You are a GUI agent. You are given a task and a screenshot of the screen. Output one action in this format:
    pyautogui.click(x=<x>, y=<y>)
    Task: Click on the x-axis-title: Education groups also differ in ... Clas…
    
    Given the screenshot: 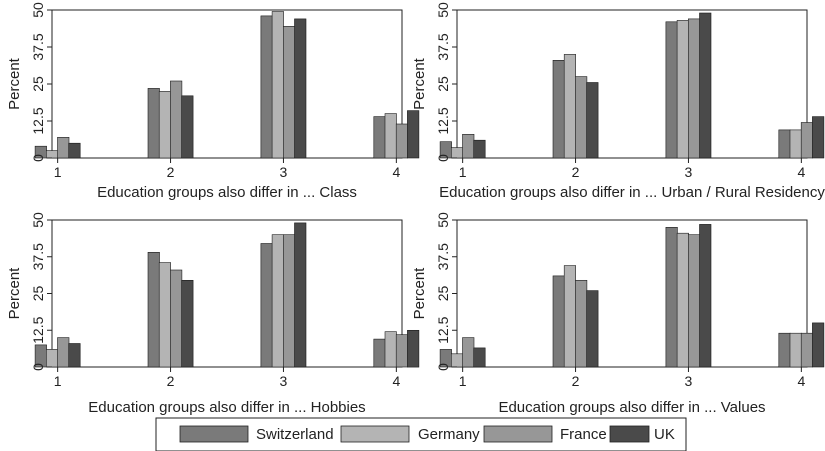 What is the action you would take?
    pyautogui.click(x=227, y=192)
    